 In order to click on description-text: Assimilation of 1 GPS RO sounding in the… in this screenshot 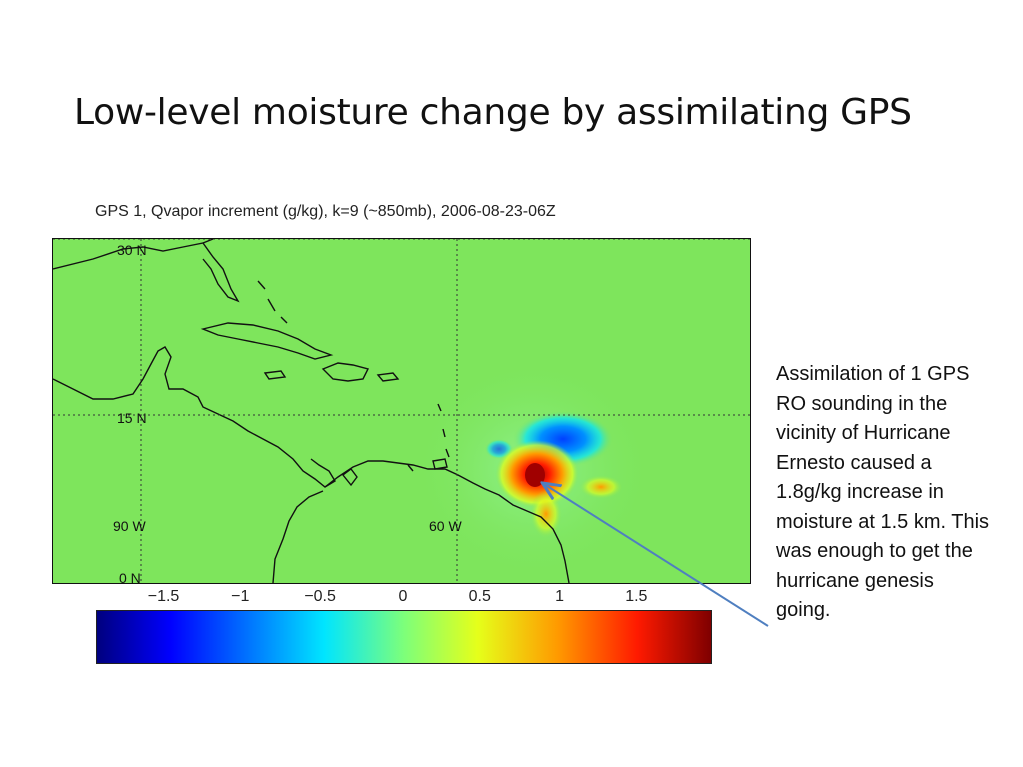, I will do `click(883, 492)`.